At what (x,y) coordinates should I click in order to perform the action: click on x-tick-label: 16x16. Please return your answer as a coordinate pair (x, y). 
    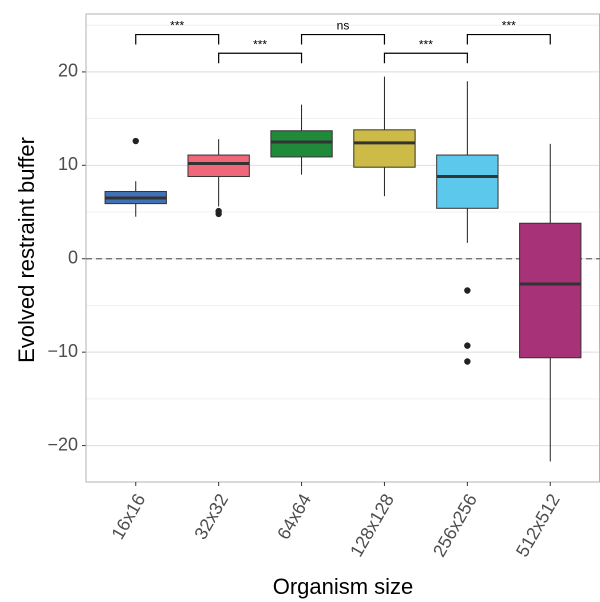
    Looking at the image, I should click on (128, 516).